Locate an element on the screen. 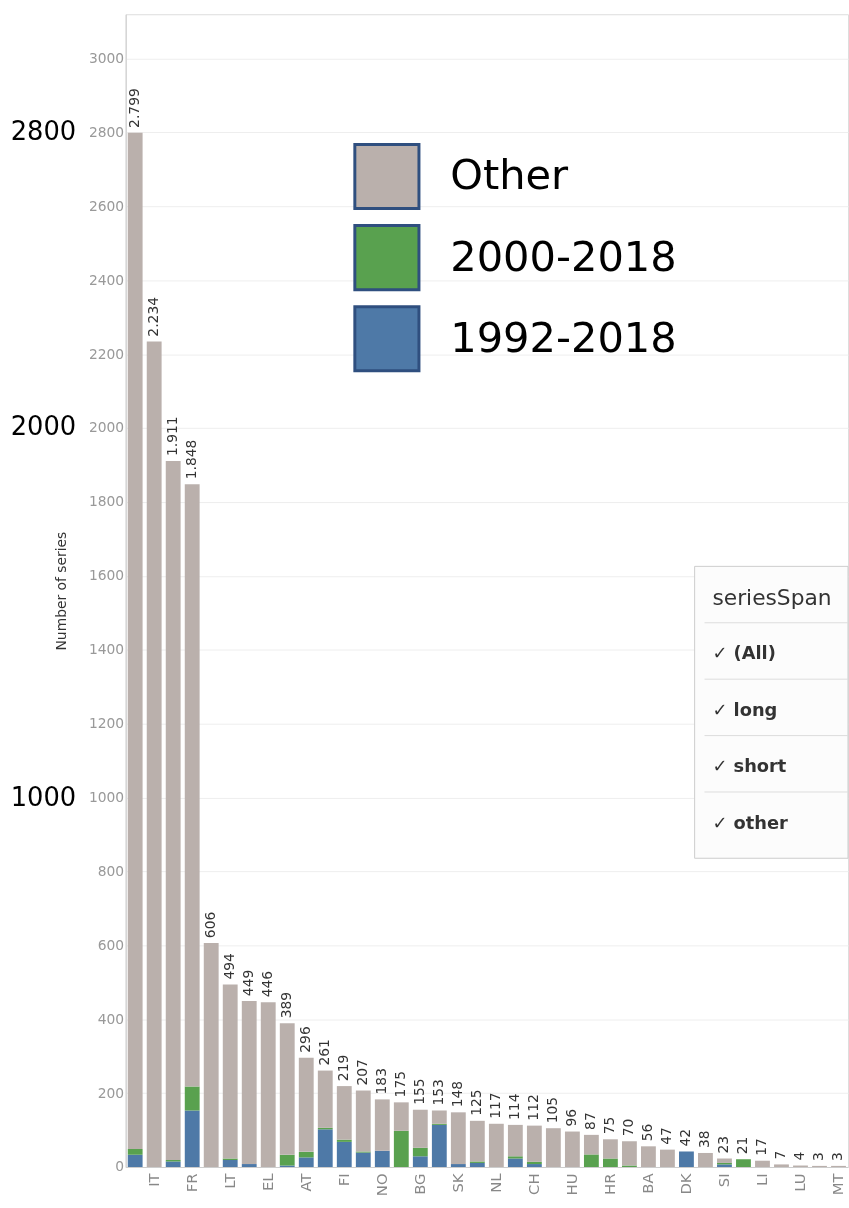 Image resolution: width=849 pixels, height=1208 pixels. annotation: ✓ other is located at coordinates (750, 822).